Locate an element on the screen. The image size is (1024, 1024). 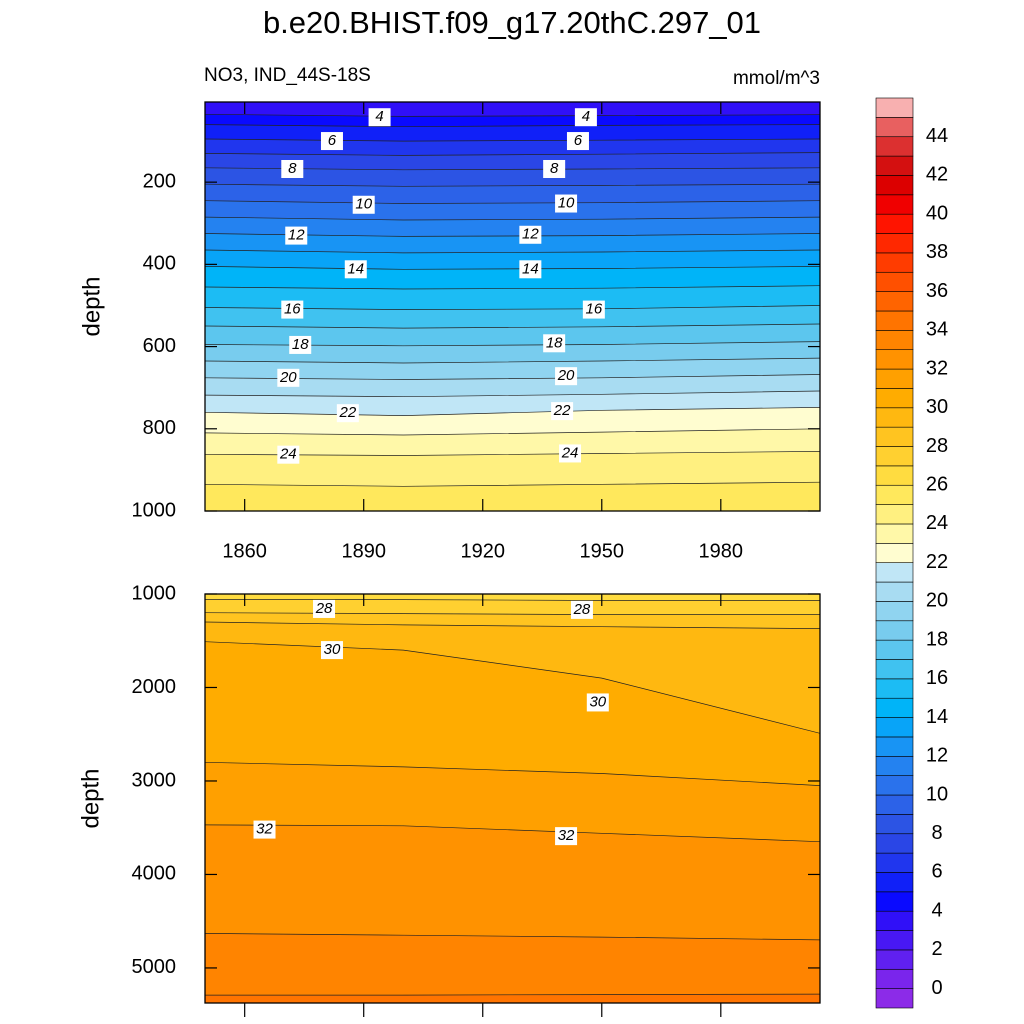
x-tick-label: 1860 is located at coordinates (244, 551).